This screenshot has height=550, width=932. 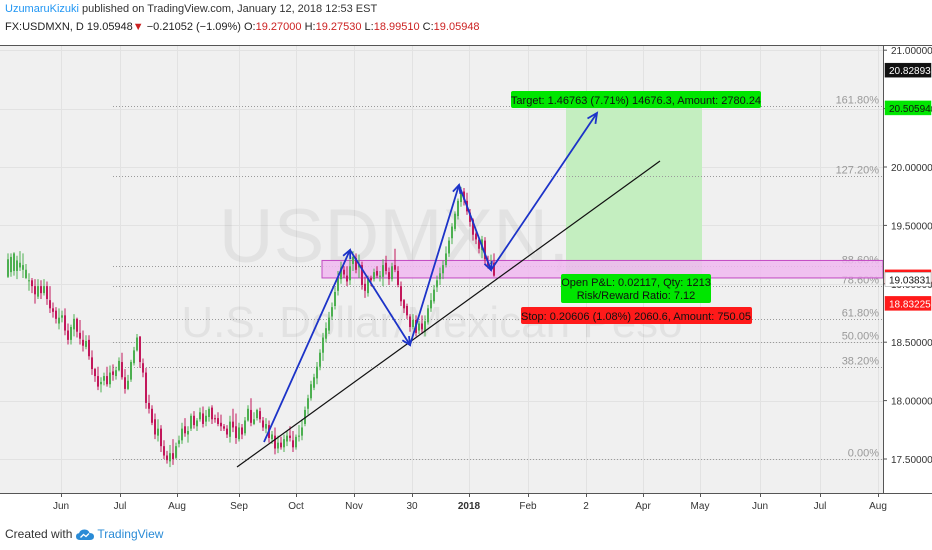 What do you see at coordinates (858, 171) in the screenshot?
I see `fib-level-label: 127.20%` at bounding box center [858, 171].